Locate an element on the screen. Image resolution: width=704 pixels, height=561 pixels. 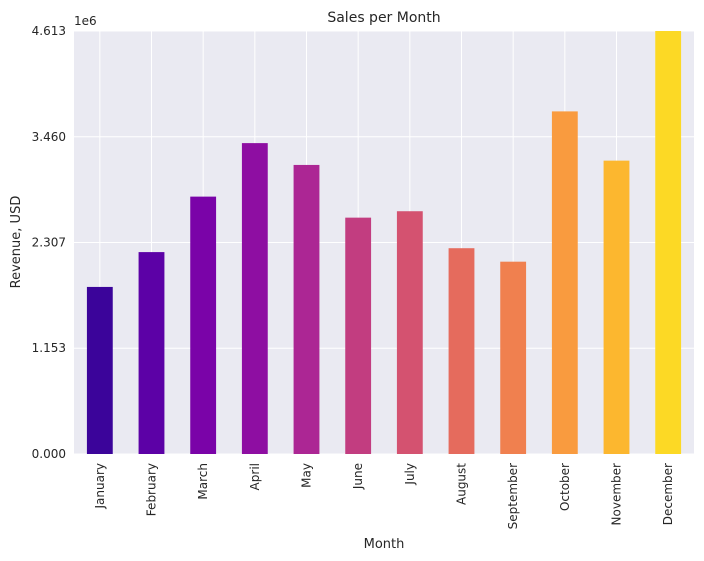
bar-may is located at coordinates (306, 309).